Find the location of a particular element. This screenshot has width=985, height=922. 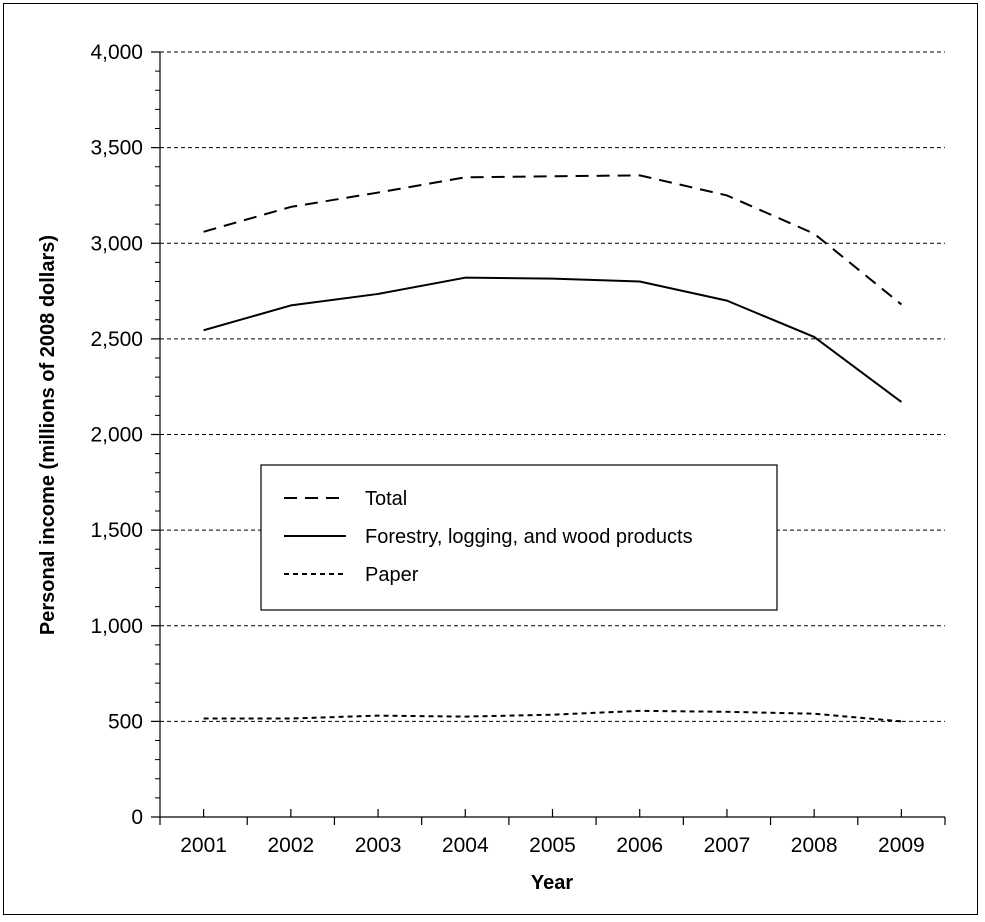

legend-label-total: Total is located at coordinates (386, 499).